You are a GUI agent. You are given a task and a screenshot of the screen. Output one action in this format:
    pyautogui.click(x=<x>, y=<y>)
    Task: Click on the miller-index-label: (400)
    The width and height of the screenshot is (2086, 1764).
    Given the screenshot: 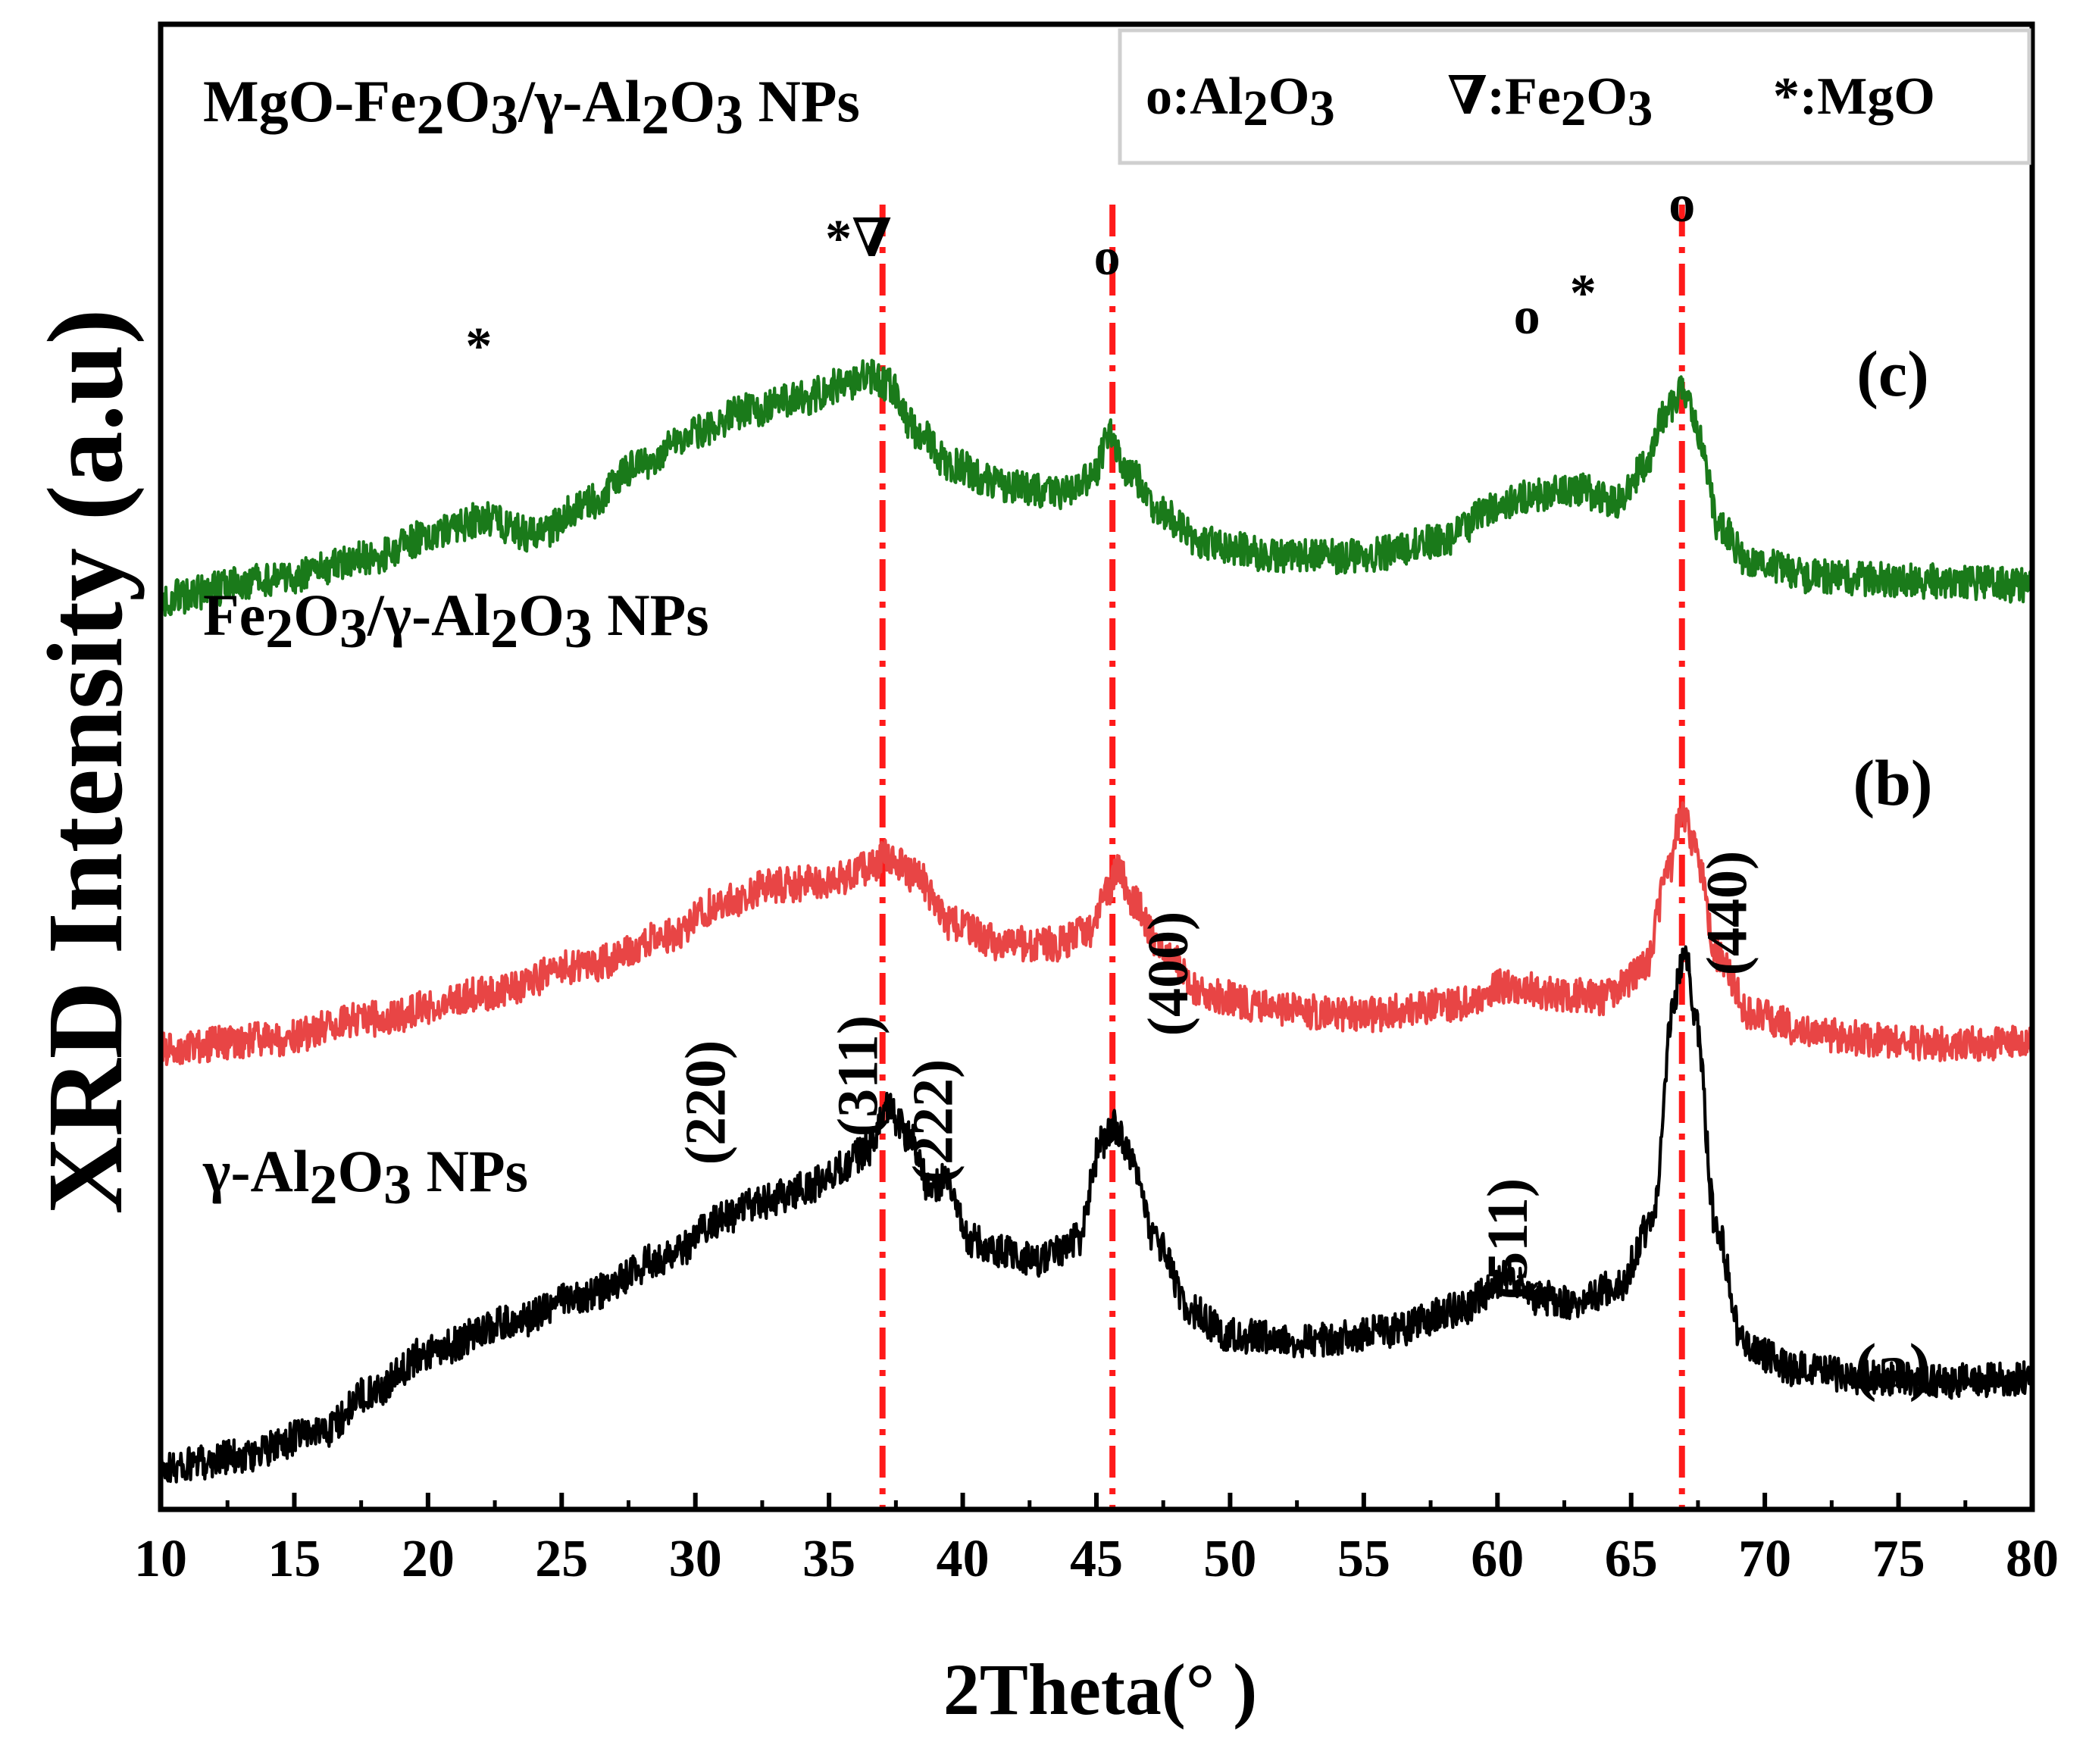 What is the action you would take?
    pyautogui.click(x=1168, y=974)
    